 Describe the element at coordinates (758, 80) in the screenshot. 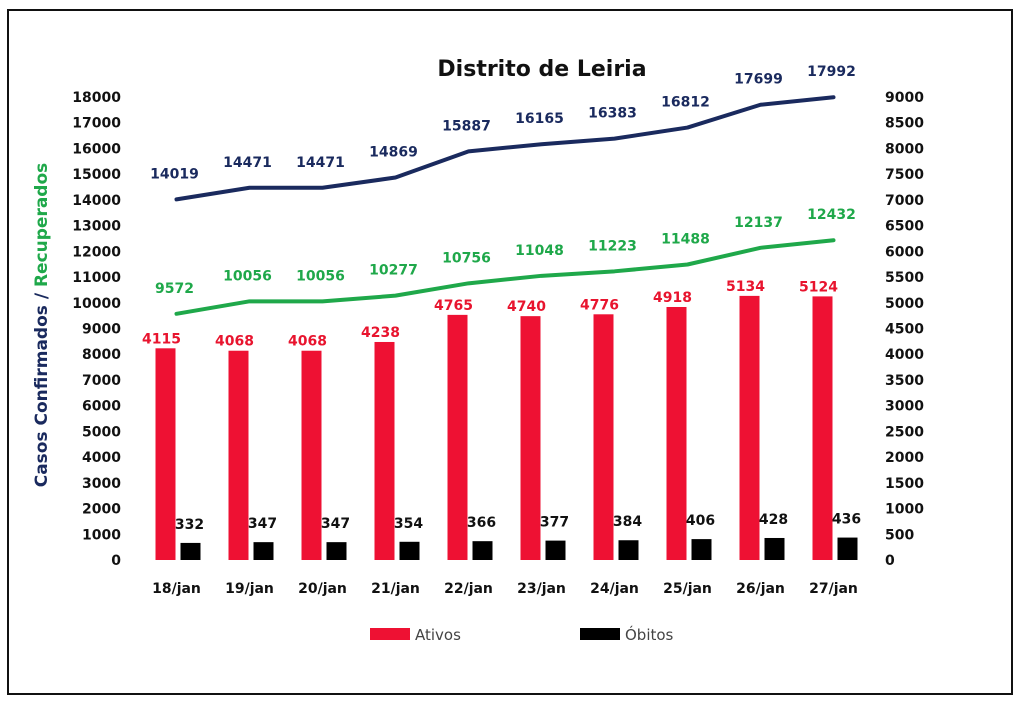

I see `confirmados-data-label: 17699` at that location.